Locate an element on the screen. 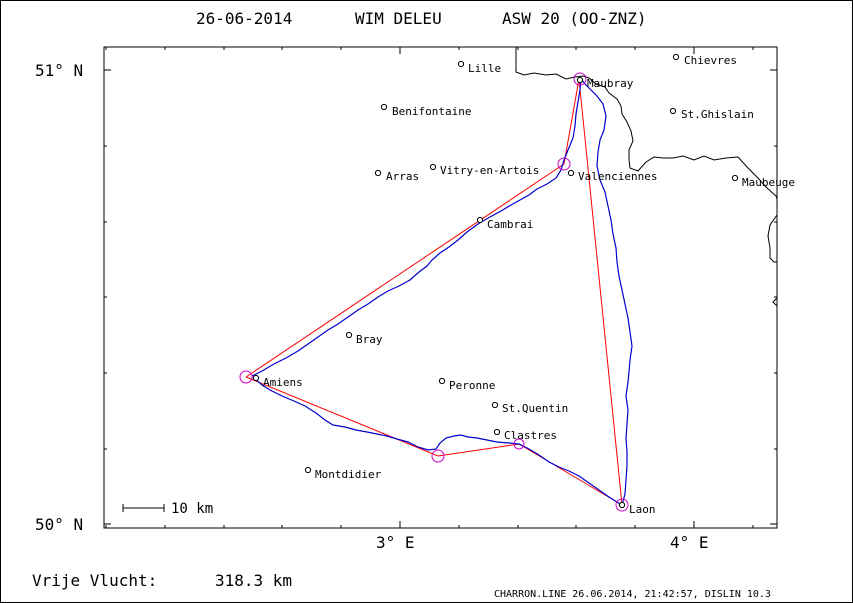 This screenshot has height=603, width=853. turnpoint-clastres is located at coordinates (519, 444).